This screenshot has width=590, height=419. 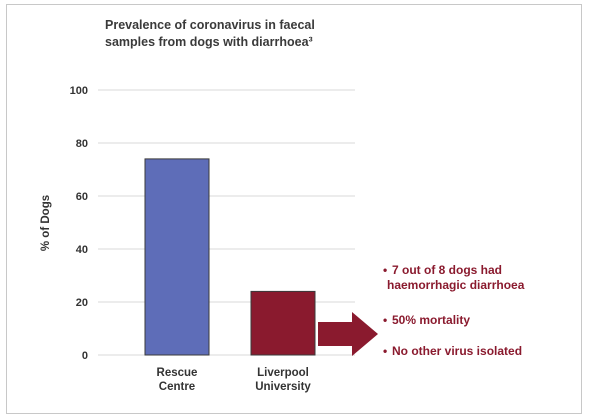 What do you see at coordinates (177, 387) in the screenshot?
I see `x-category-label: Centre` at bounding box center [177, 387].